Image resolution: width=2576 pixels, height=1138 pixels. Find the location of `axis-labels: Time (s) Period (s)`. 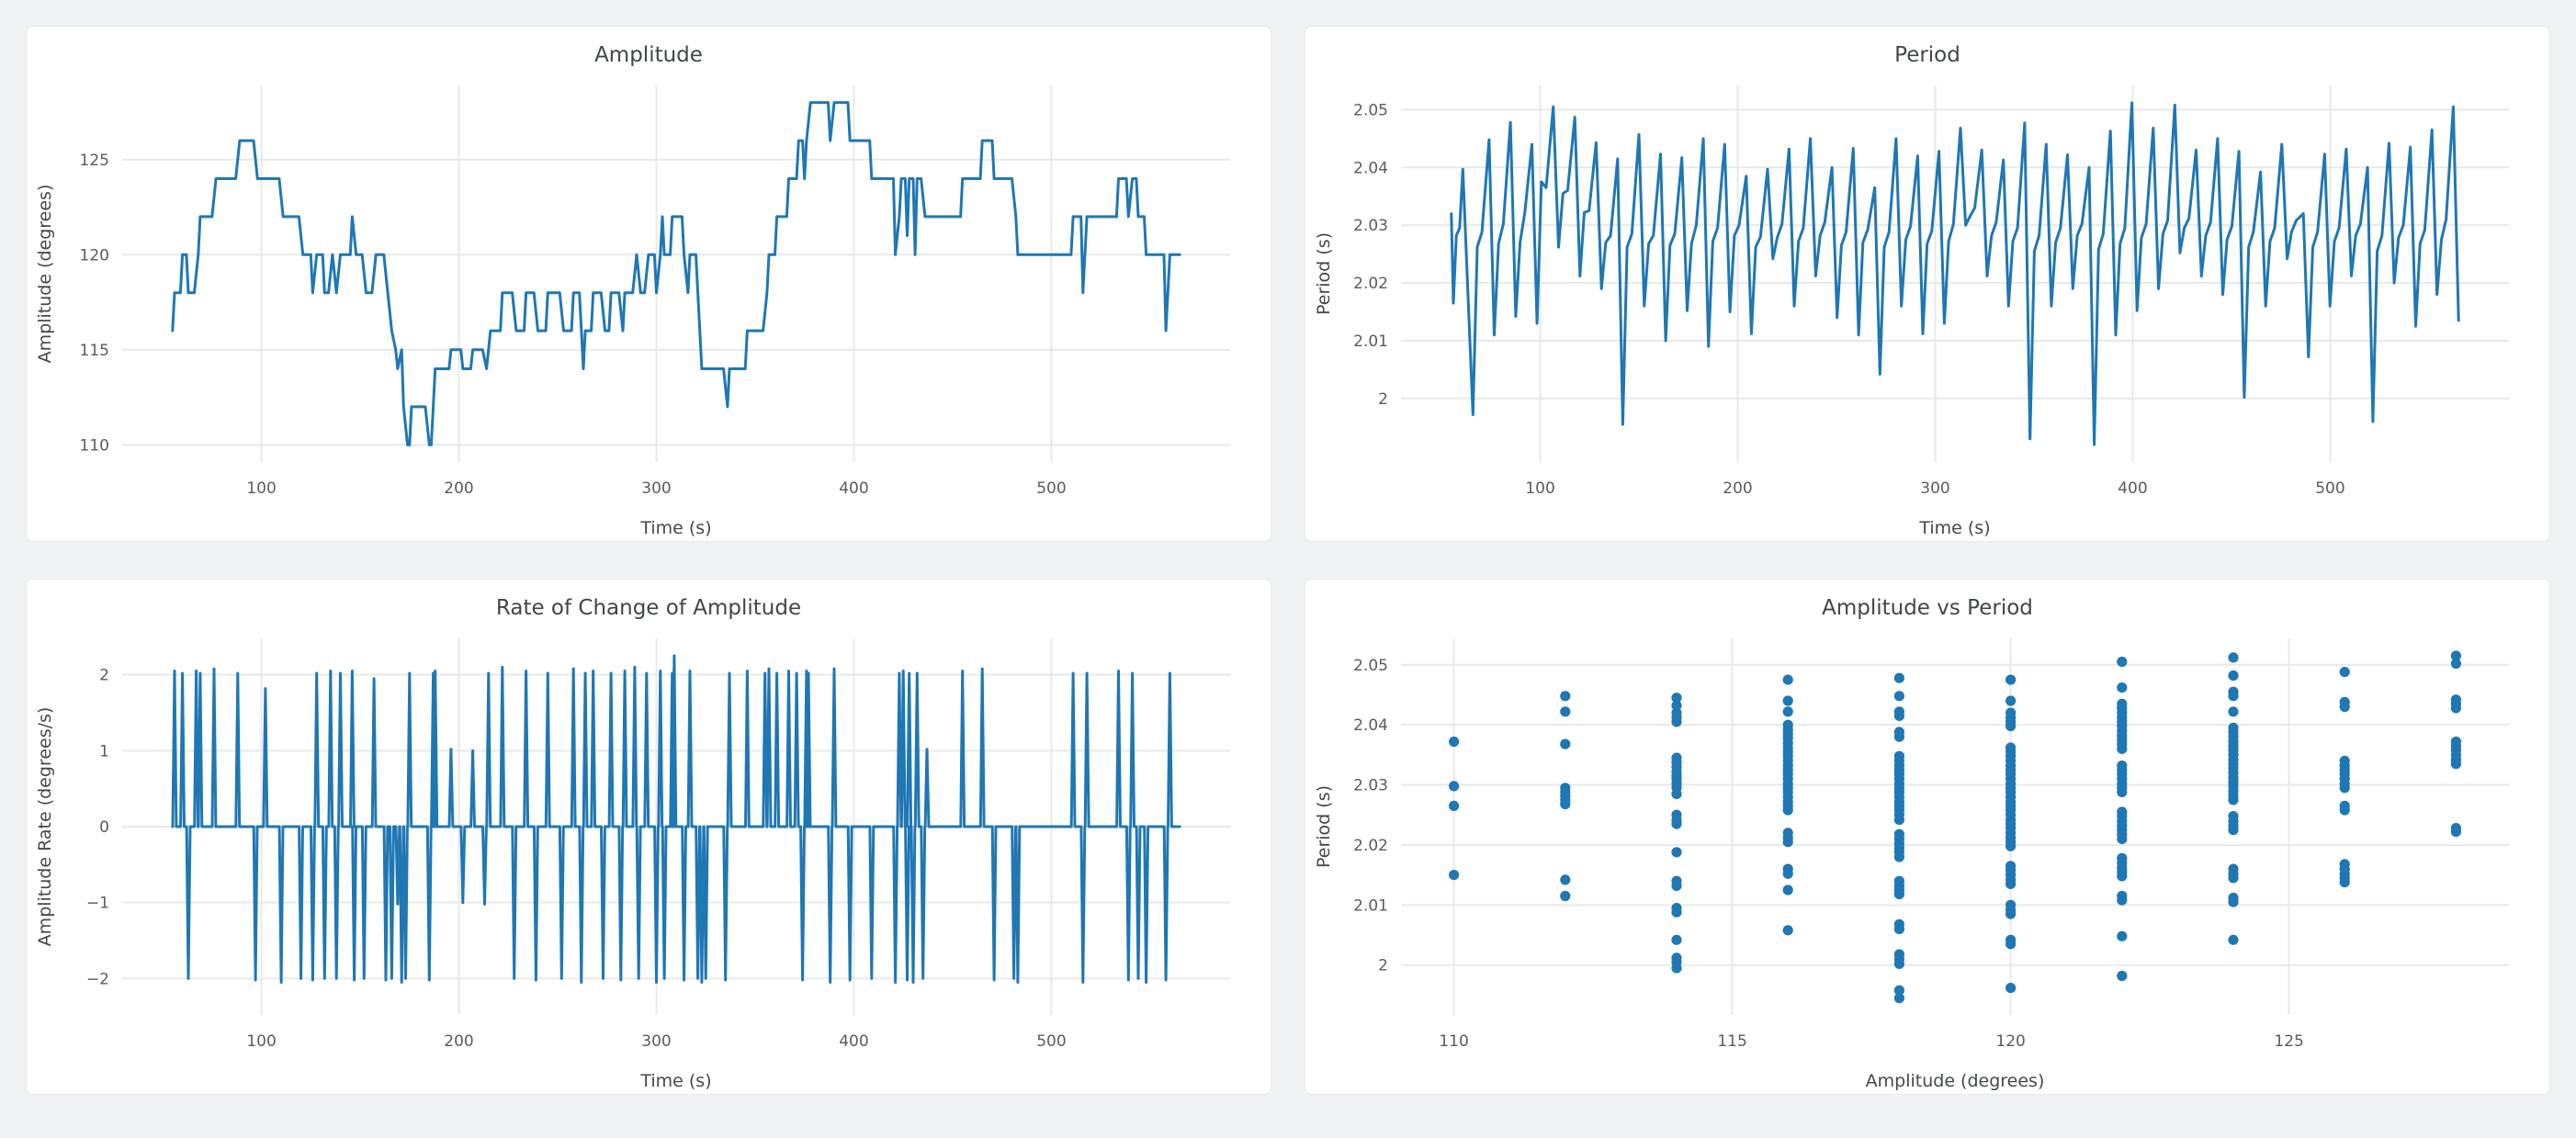

axis-labels: Time (s) Period (s) is located at coordinates (1652, 385).